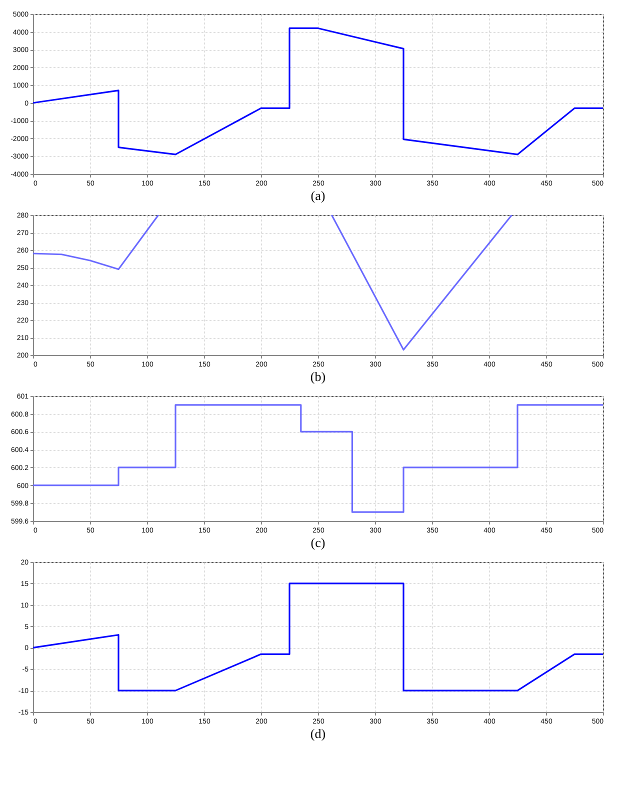 Image resolution: width=623 pixels, height=794 pixels. What do you see at coordinates (318, 542) in the screenshot?
I see `text: (c)` at bounding box center [318, 542].